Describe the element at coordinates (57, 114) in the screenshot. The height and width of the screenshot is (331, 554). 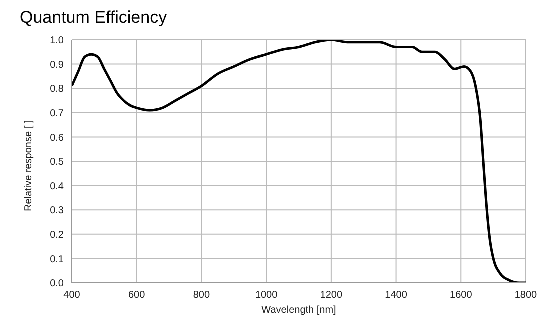
I see `y-tick-label: 0.7` at that location.